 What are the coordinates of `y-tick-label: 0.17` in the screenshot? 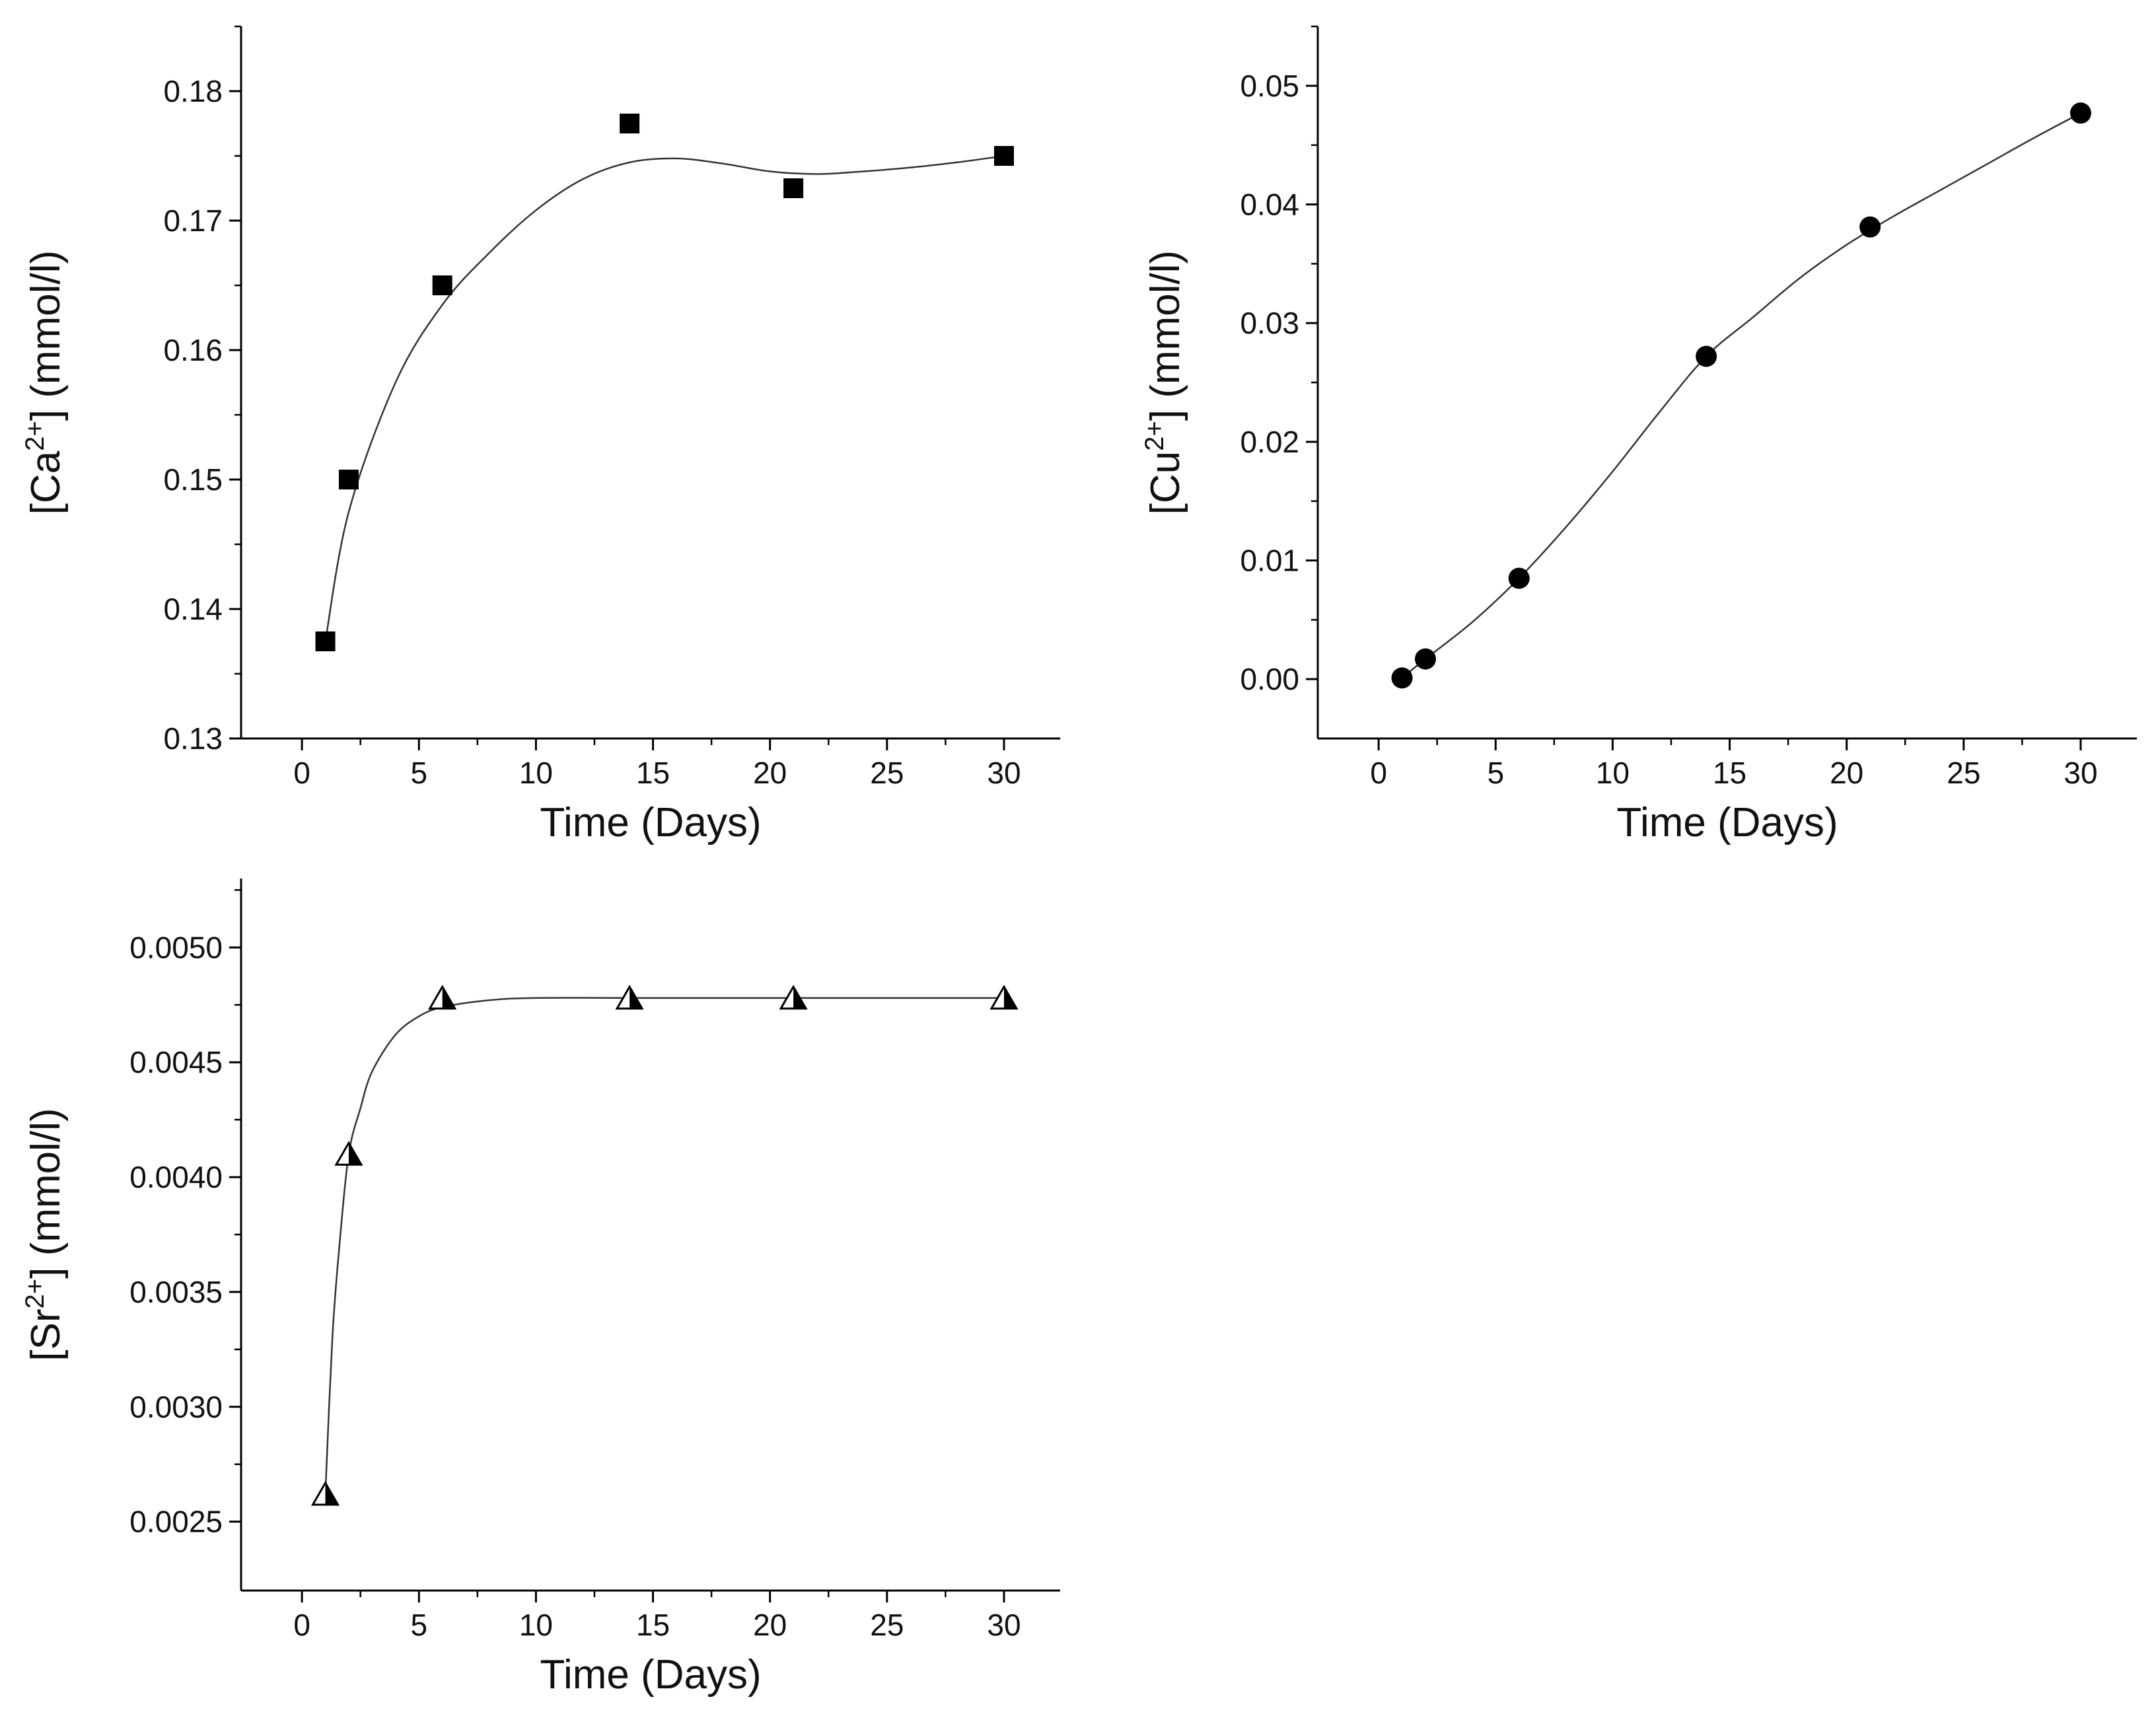 It's located at (193, 220).